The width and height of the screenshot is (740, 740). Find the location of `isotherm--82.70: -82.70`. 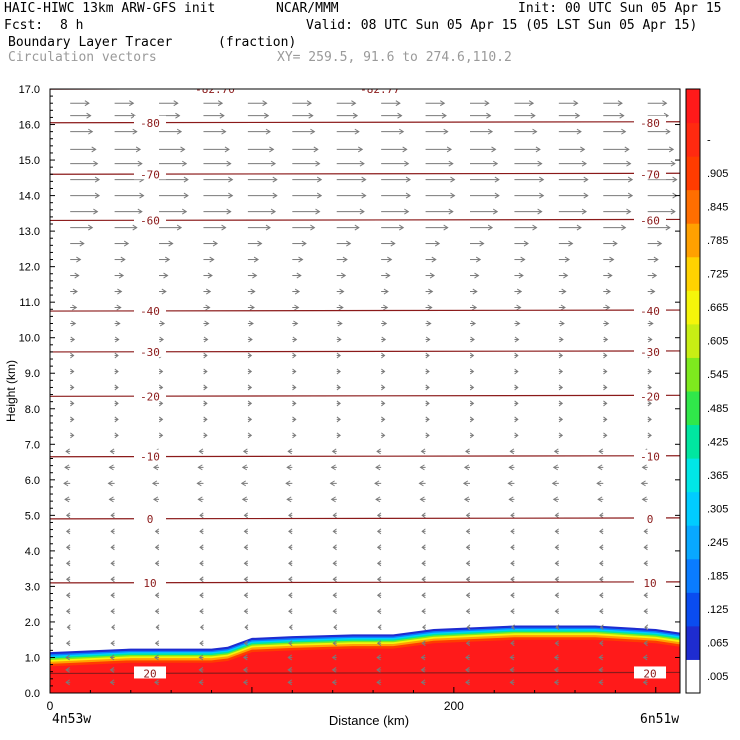

isotherm--82.70: -82.70 is located at coordinates (239, 92).